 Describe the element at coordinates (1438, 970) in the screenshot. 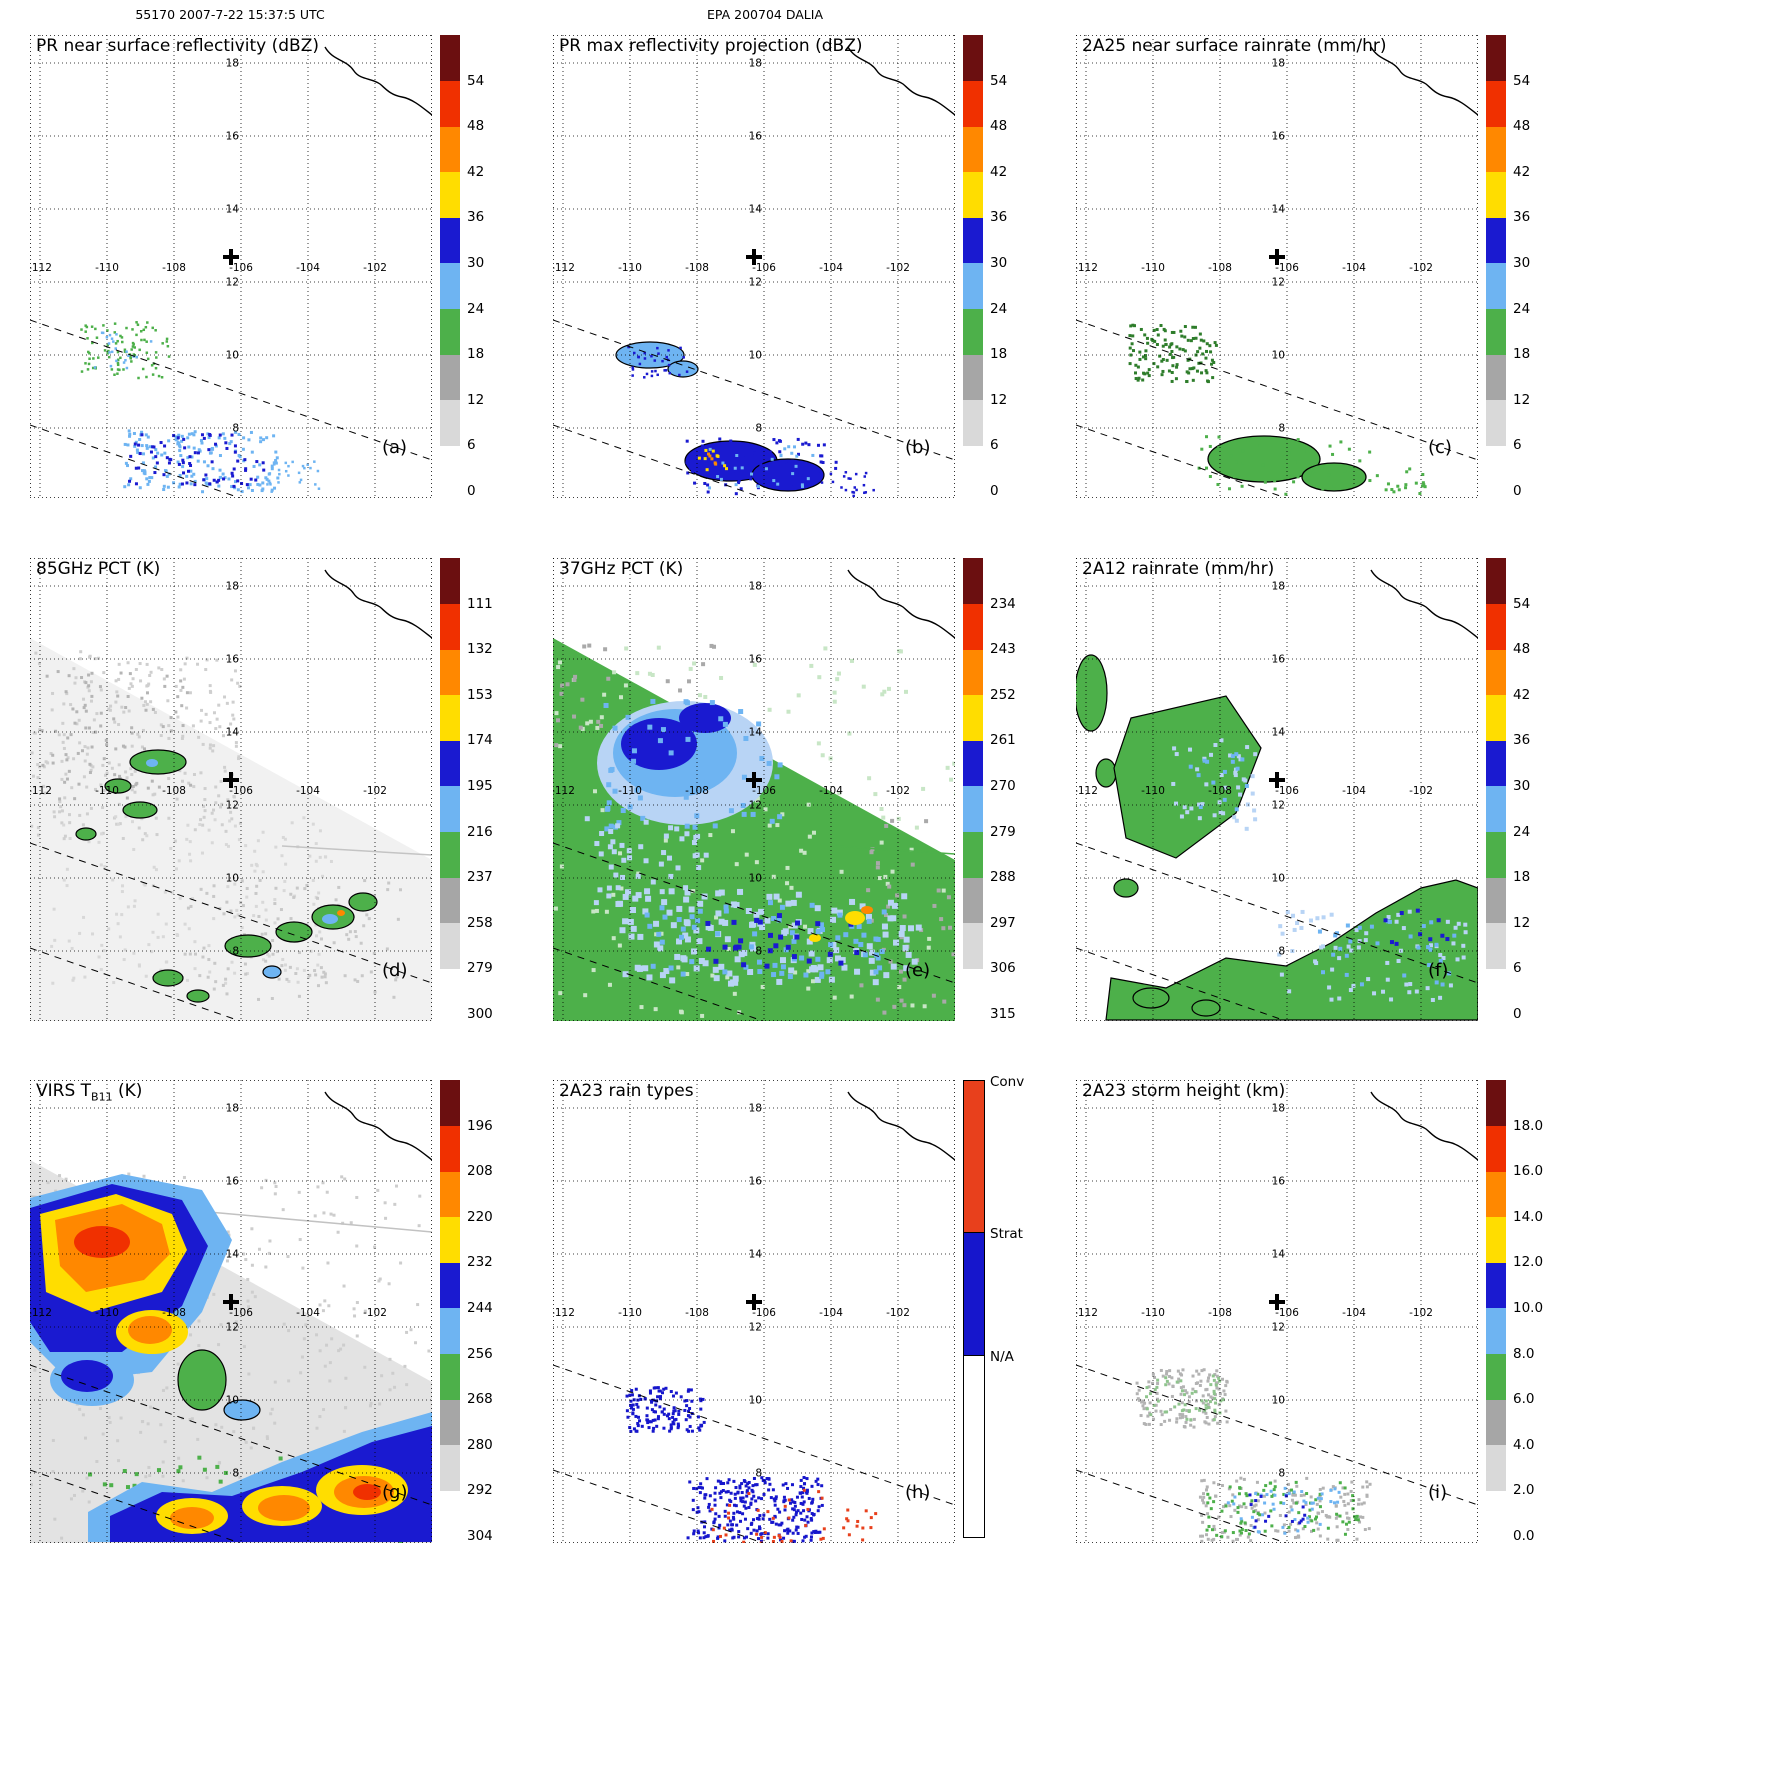

I see `panel-letter-f: (f)` at that location.